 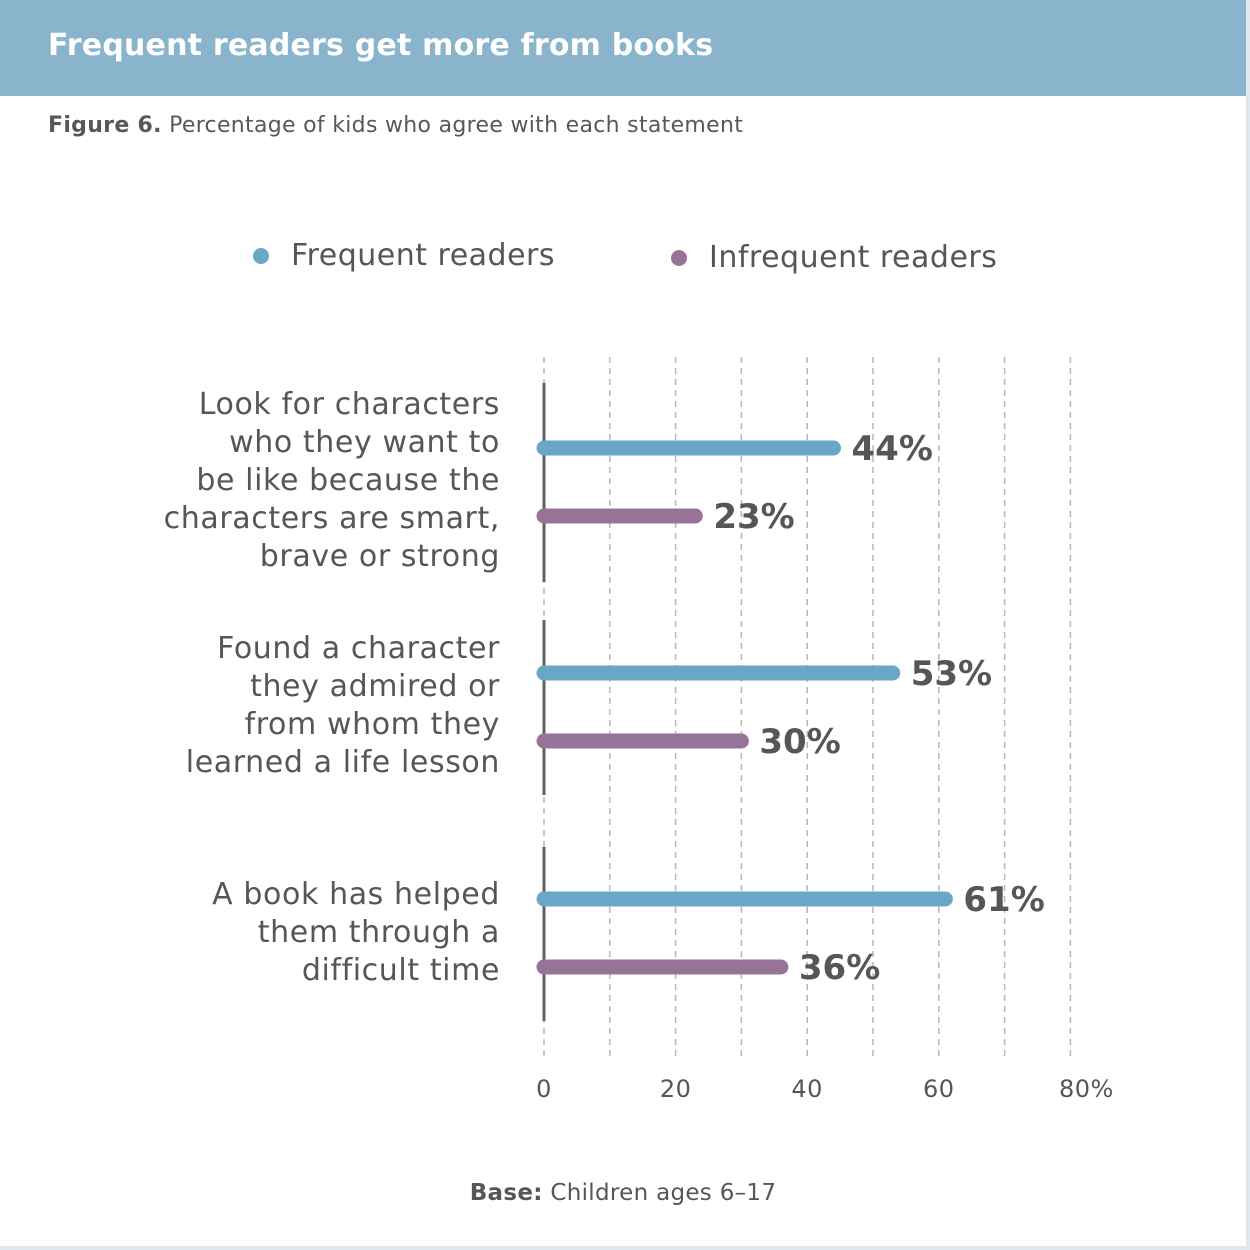 I want to click on x-tick-label-20: 20, so click(x=675, y=1089).